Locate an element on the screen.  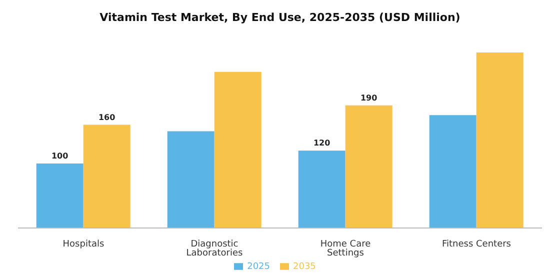
data-label: 160 is located at coordinates (107, 117).